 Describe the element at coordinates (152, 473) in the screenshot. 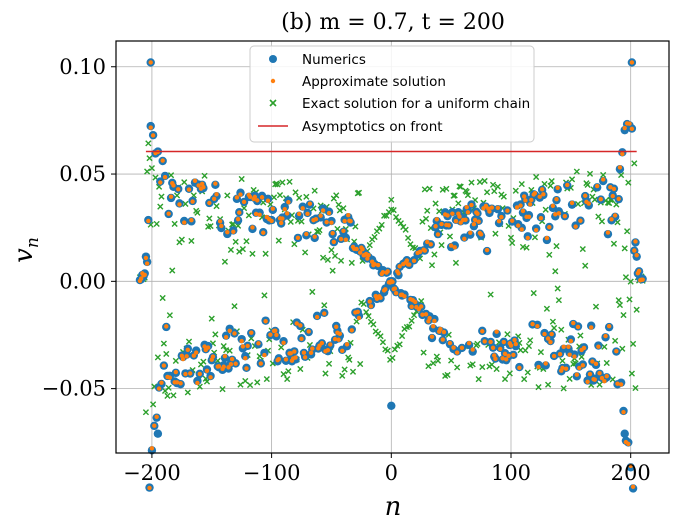

I see `x-tick-label: −200` at that location.